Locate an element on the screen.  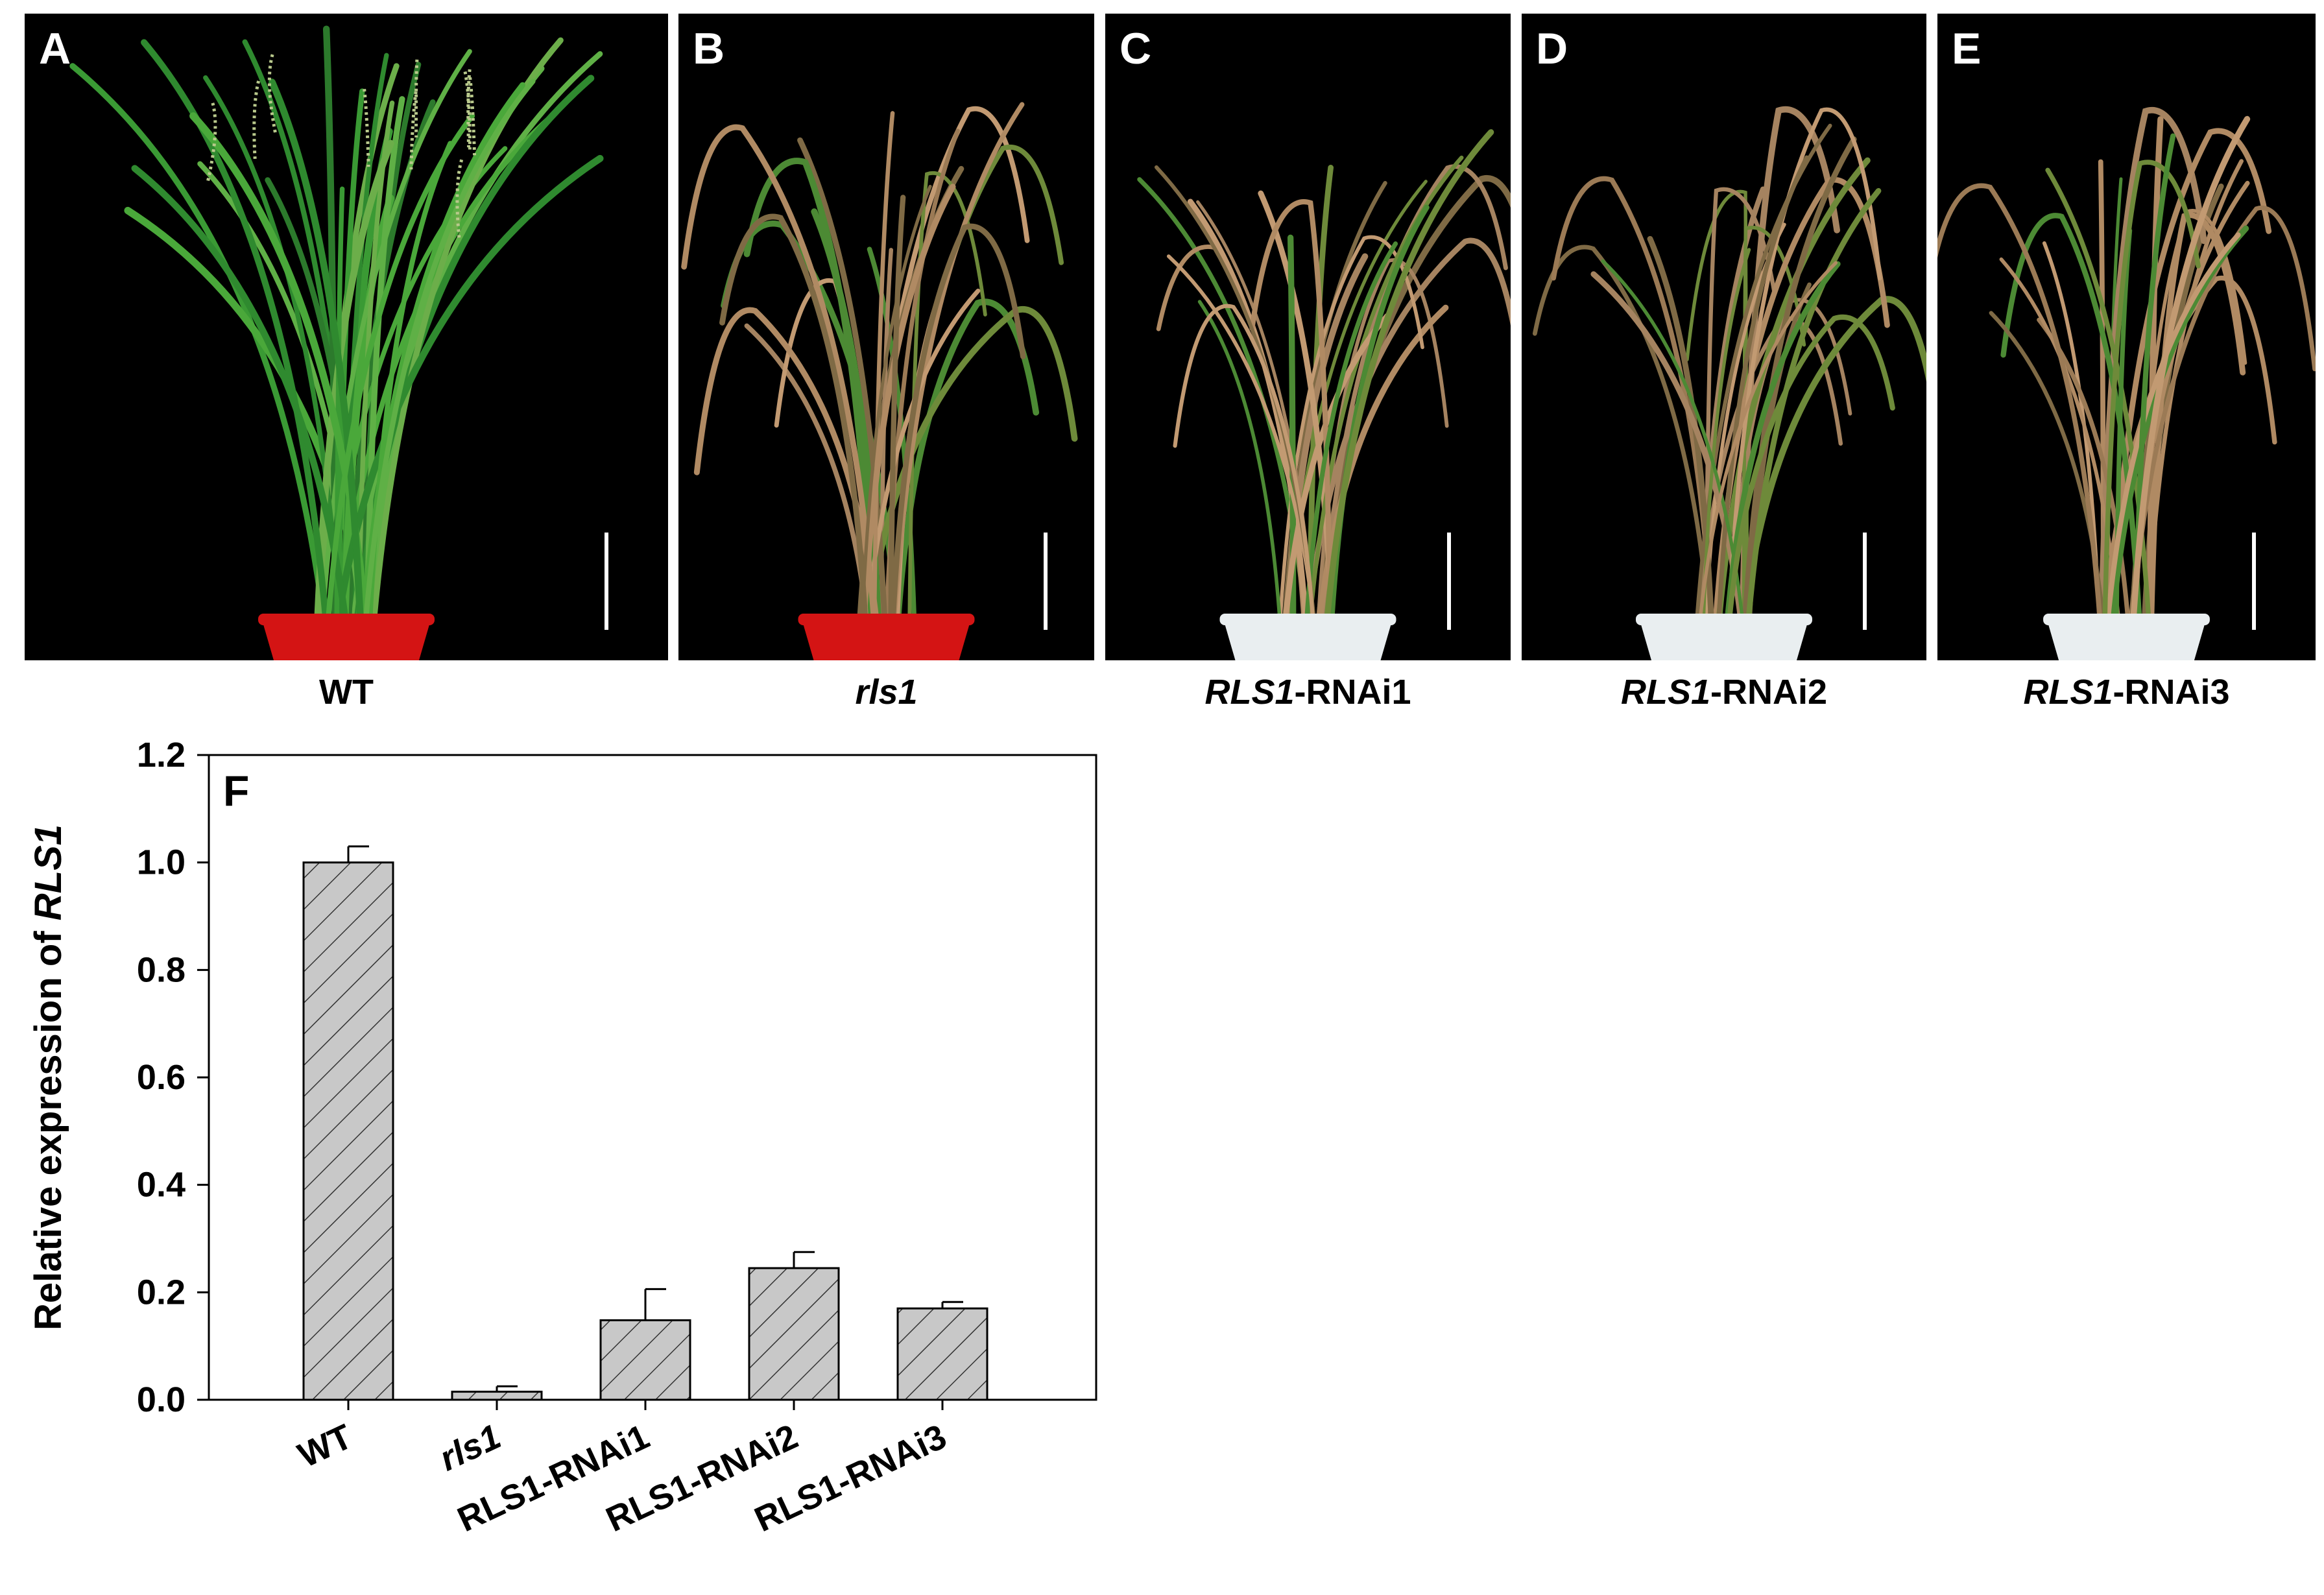
caption-b-italic: rls1 is located at coordinates (886, 692).